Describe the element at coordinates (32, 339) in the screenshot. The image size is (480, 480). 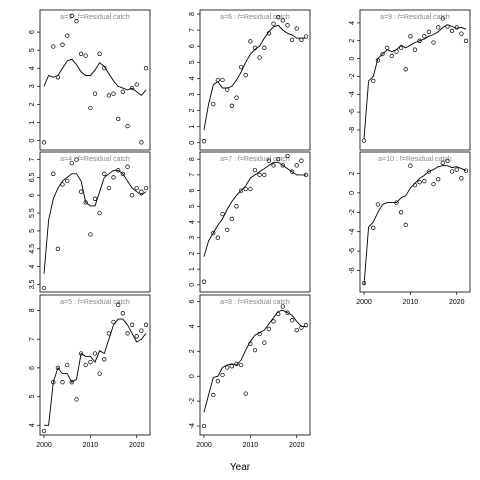
I see `y-tick-label: 7` at that location.